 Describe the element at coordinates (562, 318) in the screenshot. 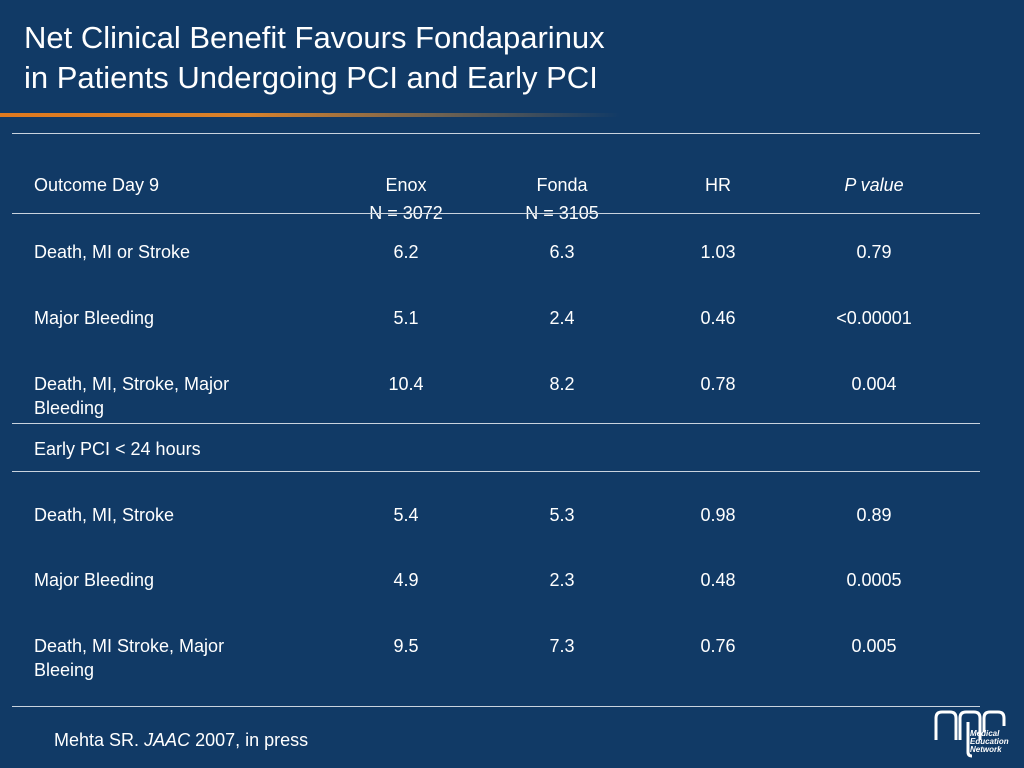

I see `row-fonda: 2.4` at that location.